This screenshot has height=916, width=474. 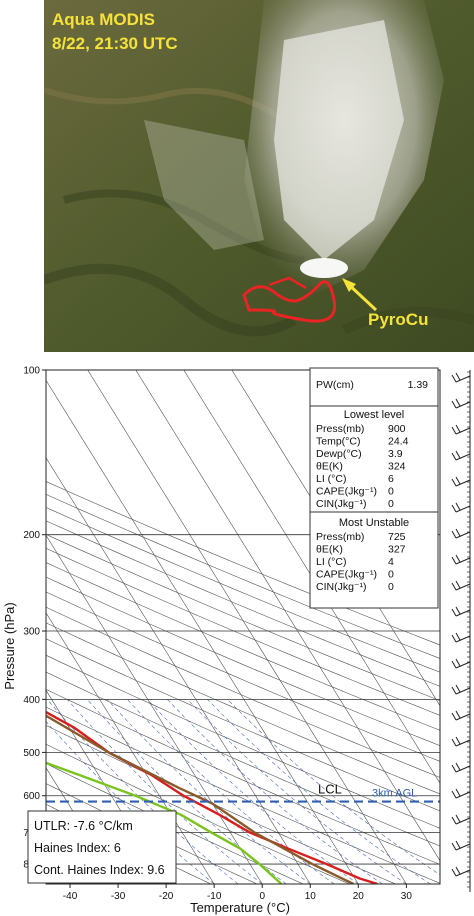 What do you see at coordinates (374, 459) in the screenshot?
I see `lowest-level-box` at bounding box center [374, 459].